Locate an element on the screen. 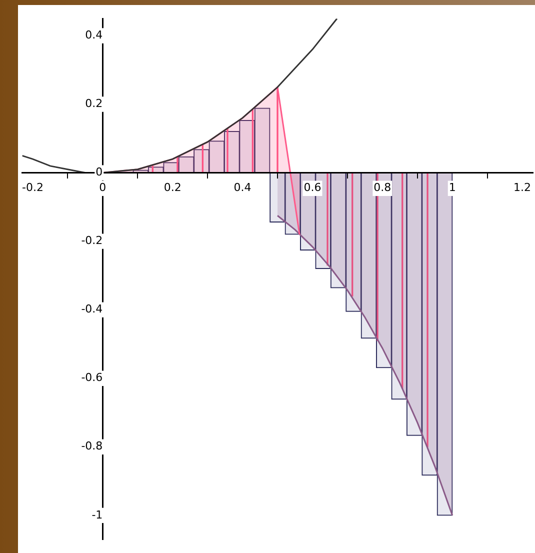 The height and width of the screenshot is (553, 535). y-tick-label: -1 is located at coordinates (97, 515).